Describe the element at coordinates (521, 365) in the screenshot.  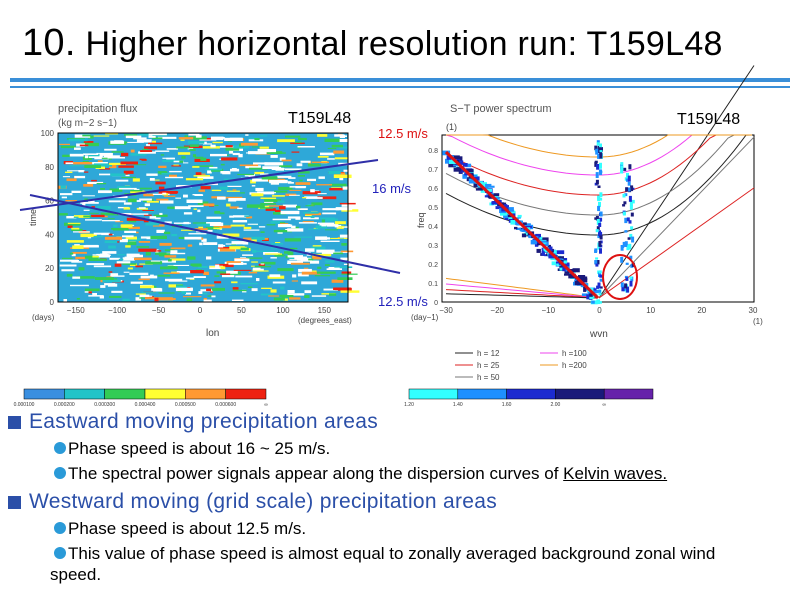
I see `curve-legend: h = 12 h = 25 h = 50 h =100 h =200` at that location.